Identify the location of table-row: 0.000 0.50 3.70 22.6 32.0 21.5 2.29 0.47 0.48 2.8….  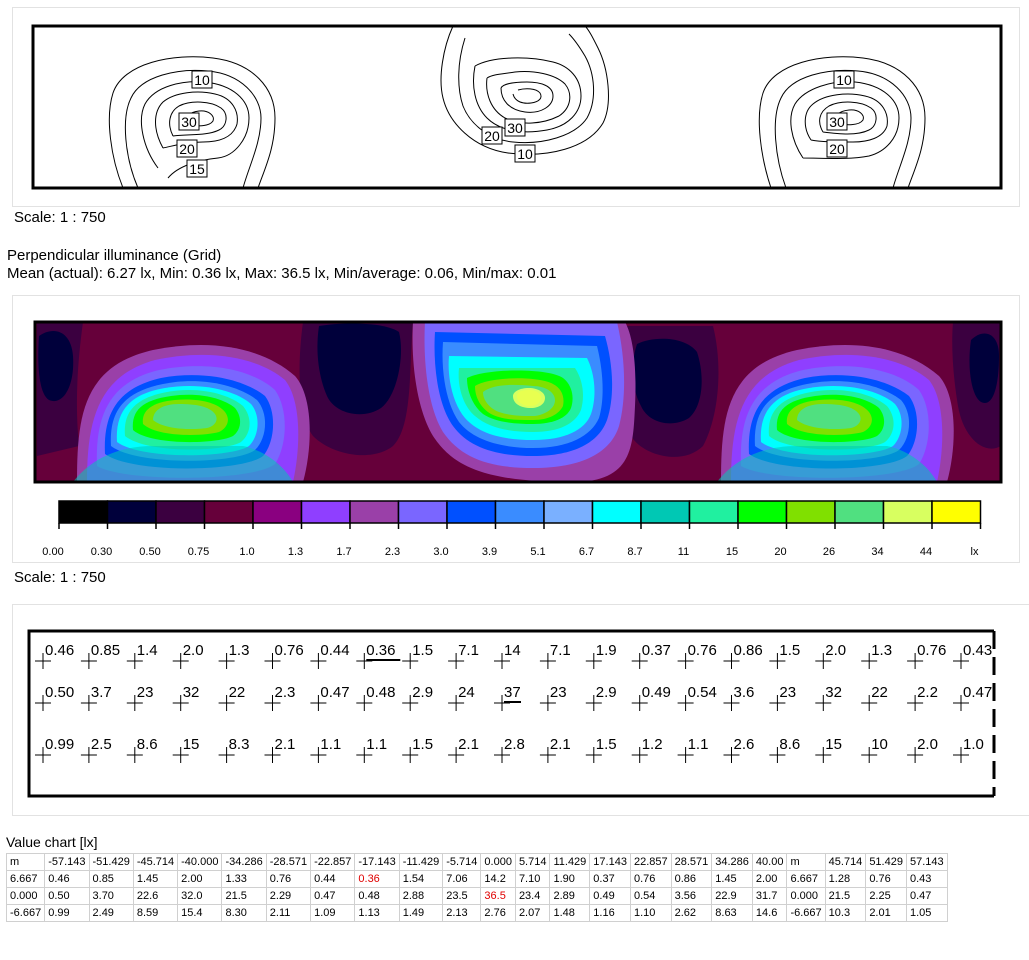
(476, 896).